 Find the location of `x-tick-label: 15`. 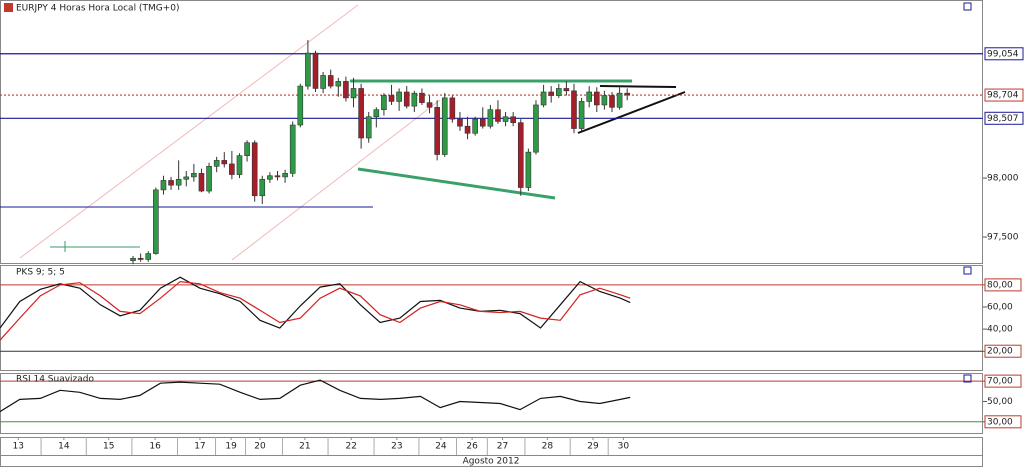

x-tick-label: 15 is located at coordinates (108, 447).